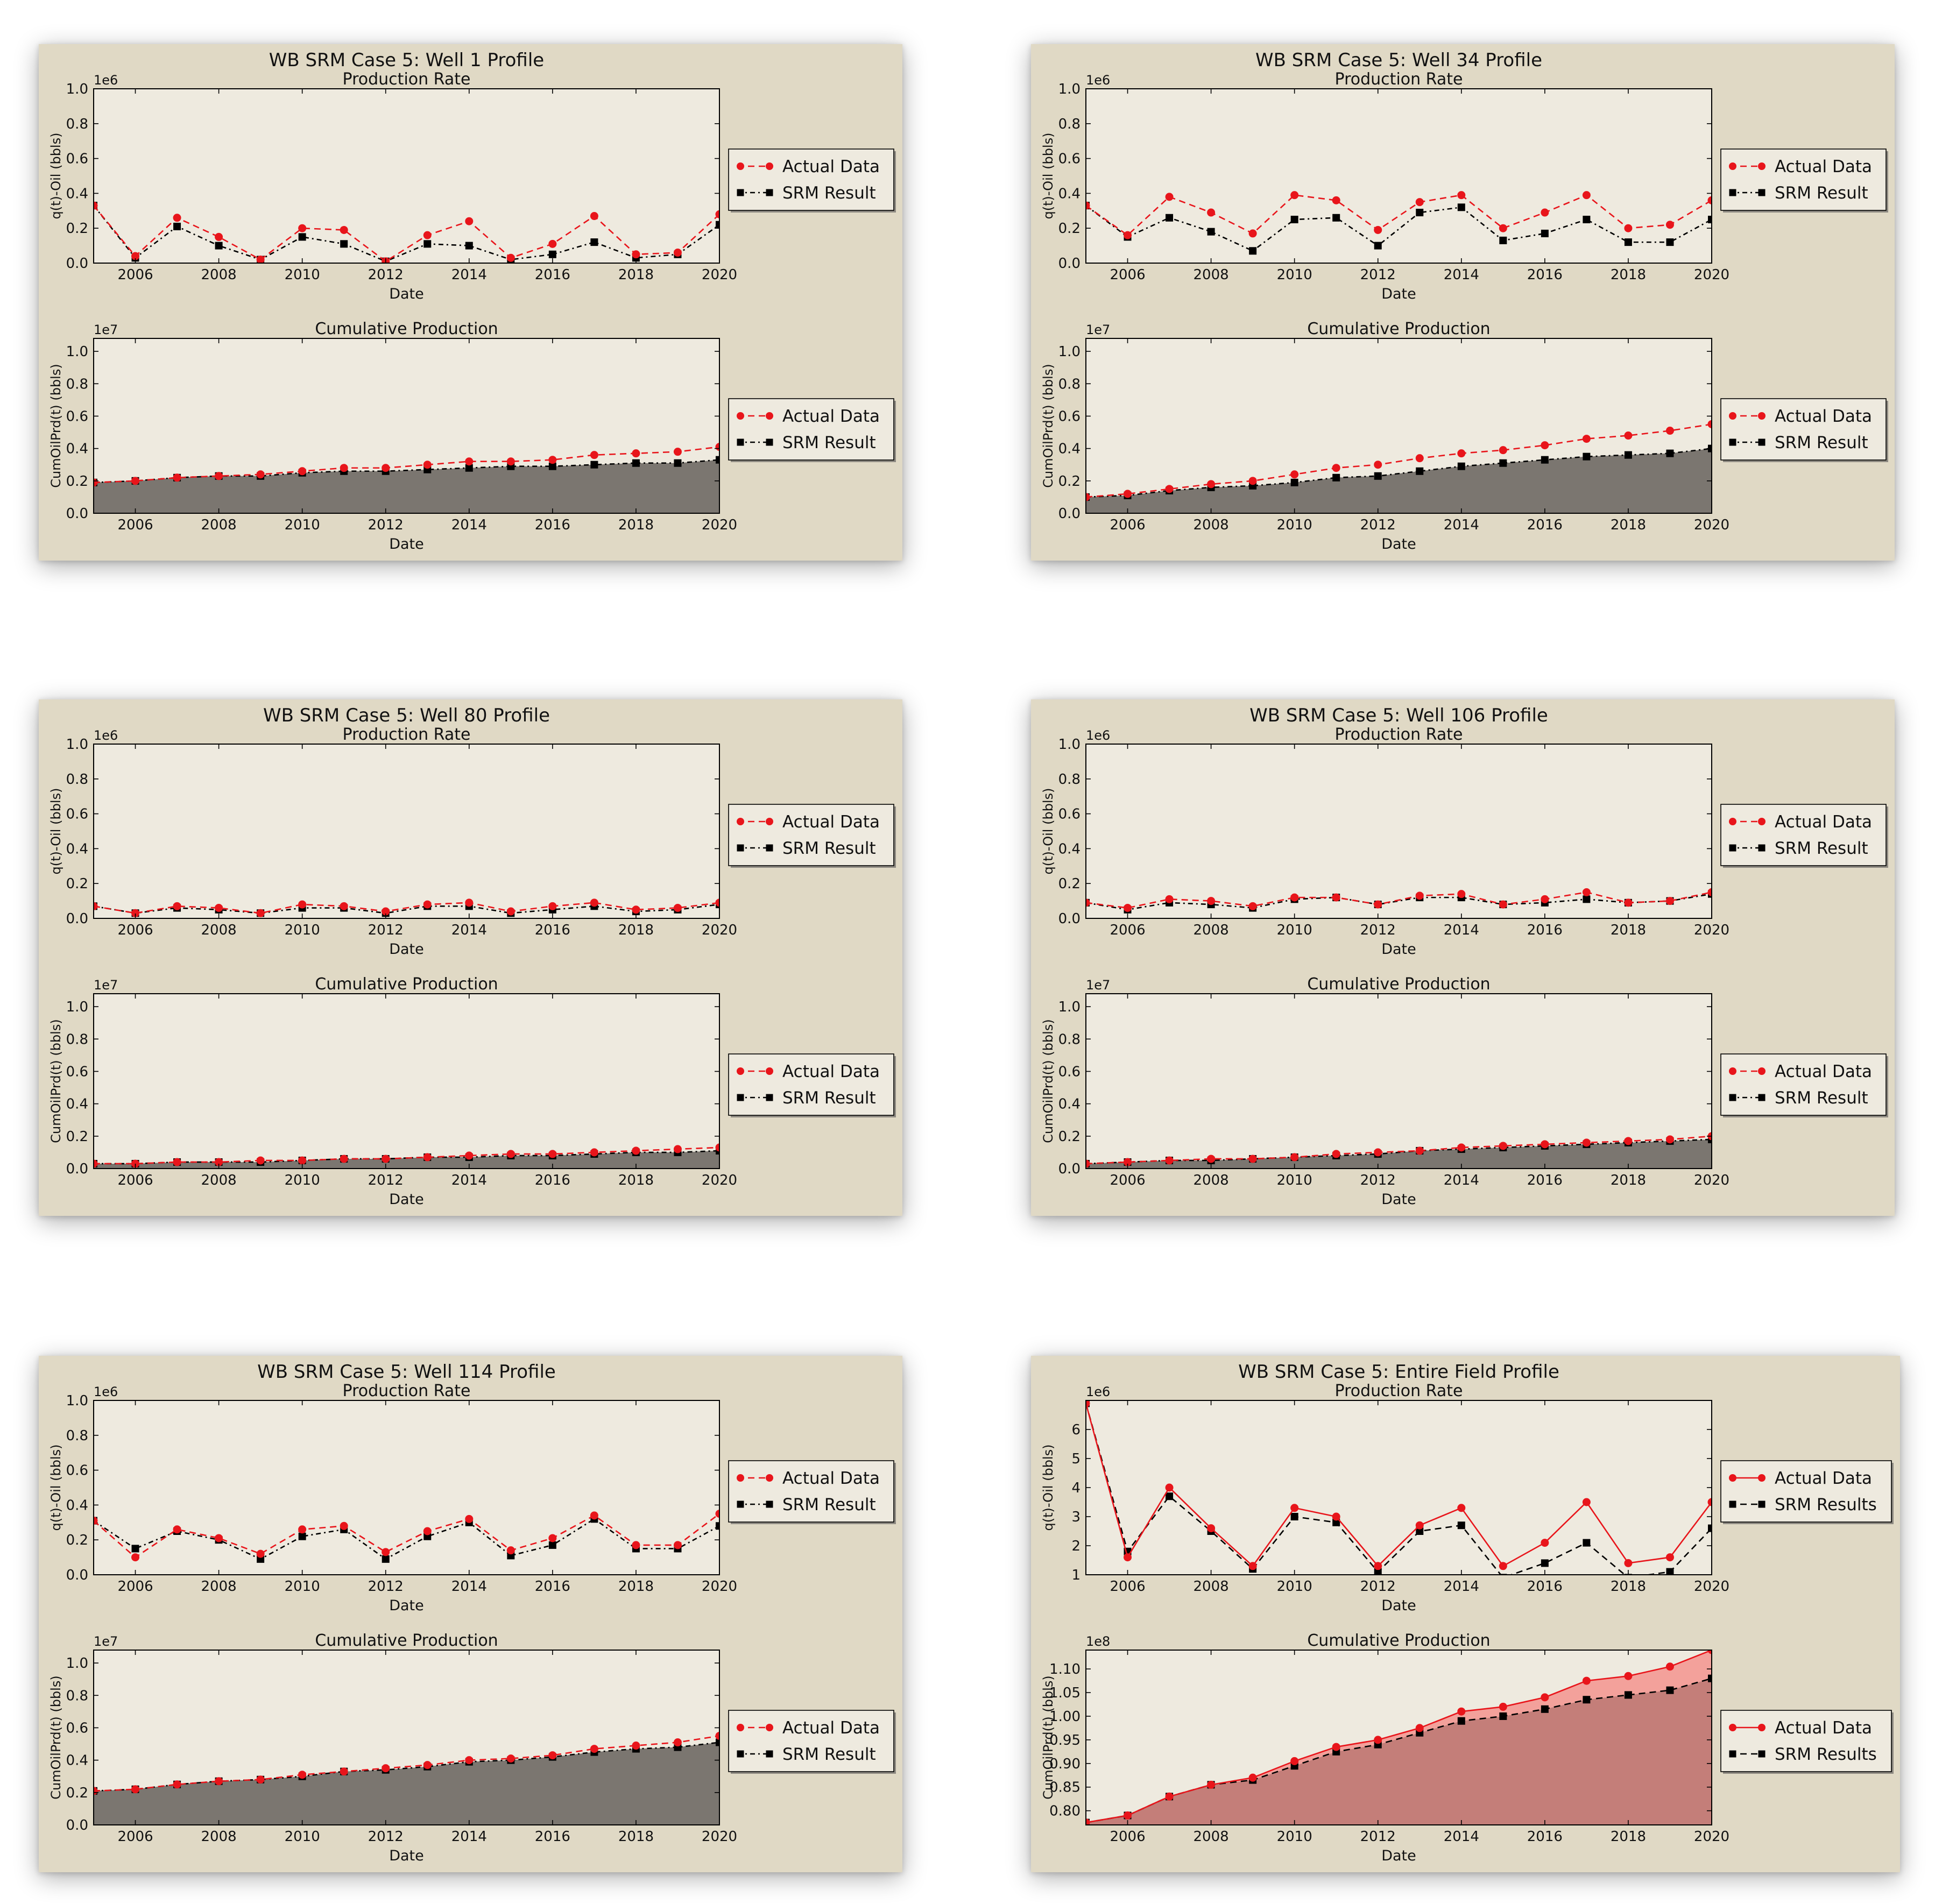 Image resolution: width=1942 pixels, height=1904 pixels. Describe the element at coordinates (1399, 480) in the screenshot. I see `cumulative-area-fill` at that location.